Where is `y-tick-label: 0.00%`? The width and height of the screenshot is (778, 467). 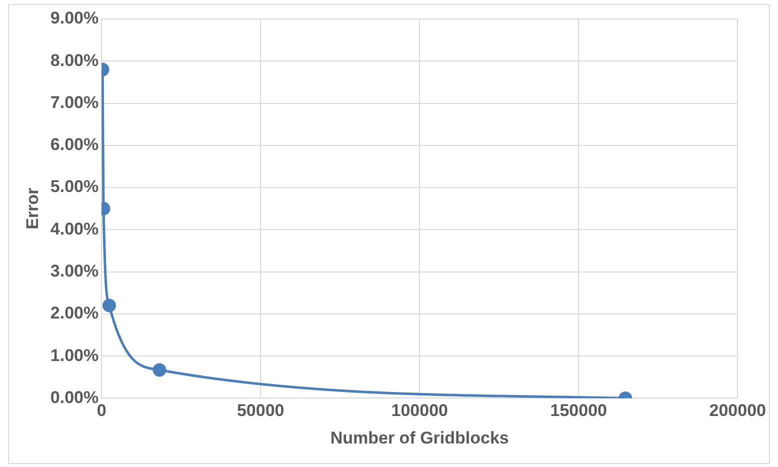
y-tick-label: 0.00% is located at coordinates (74, 397).